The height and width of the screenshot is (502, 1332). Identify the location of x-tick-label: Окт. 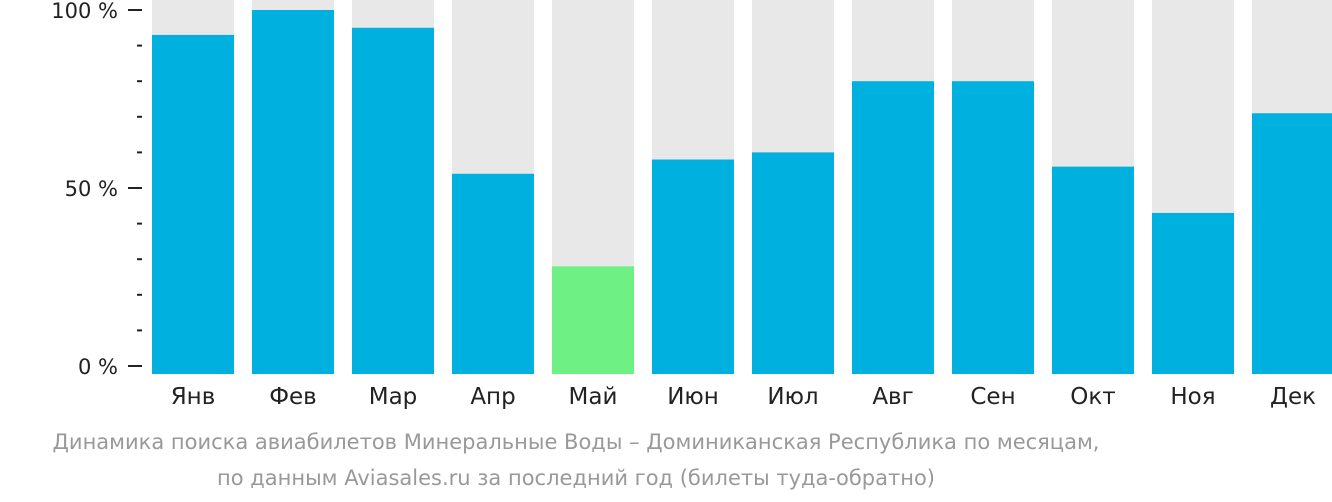
(1092, 397).